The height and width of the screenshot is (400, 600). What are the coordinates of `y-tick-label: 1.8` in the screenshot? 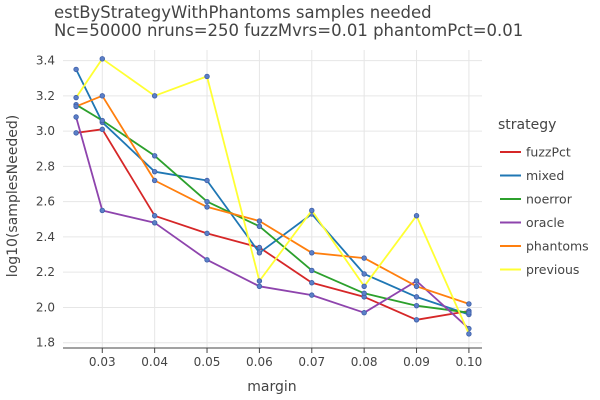 It's located at (45, 343).